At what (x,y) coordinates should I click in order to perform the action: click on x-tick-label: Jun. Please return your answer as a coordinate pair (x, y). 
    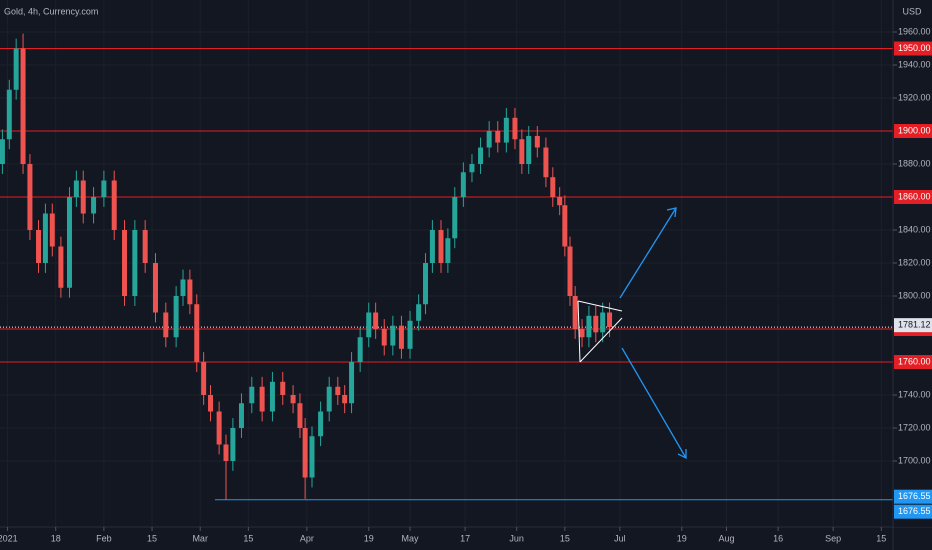
    Looking at the image, I should click on (516, 538).